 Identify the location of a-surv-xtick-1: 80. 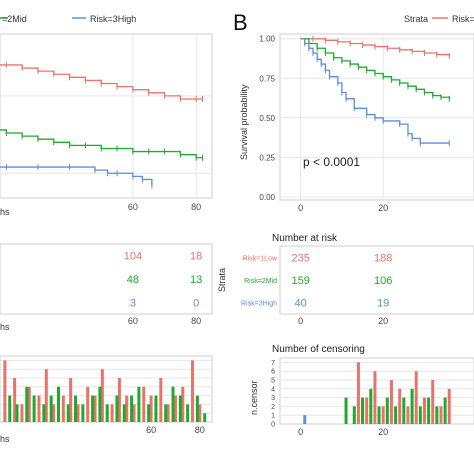
(196, 207).